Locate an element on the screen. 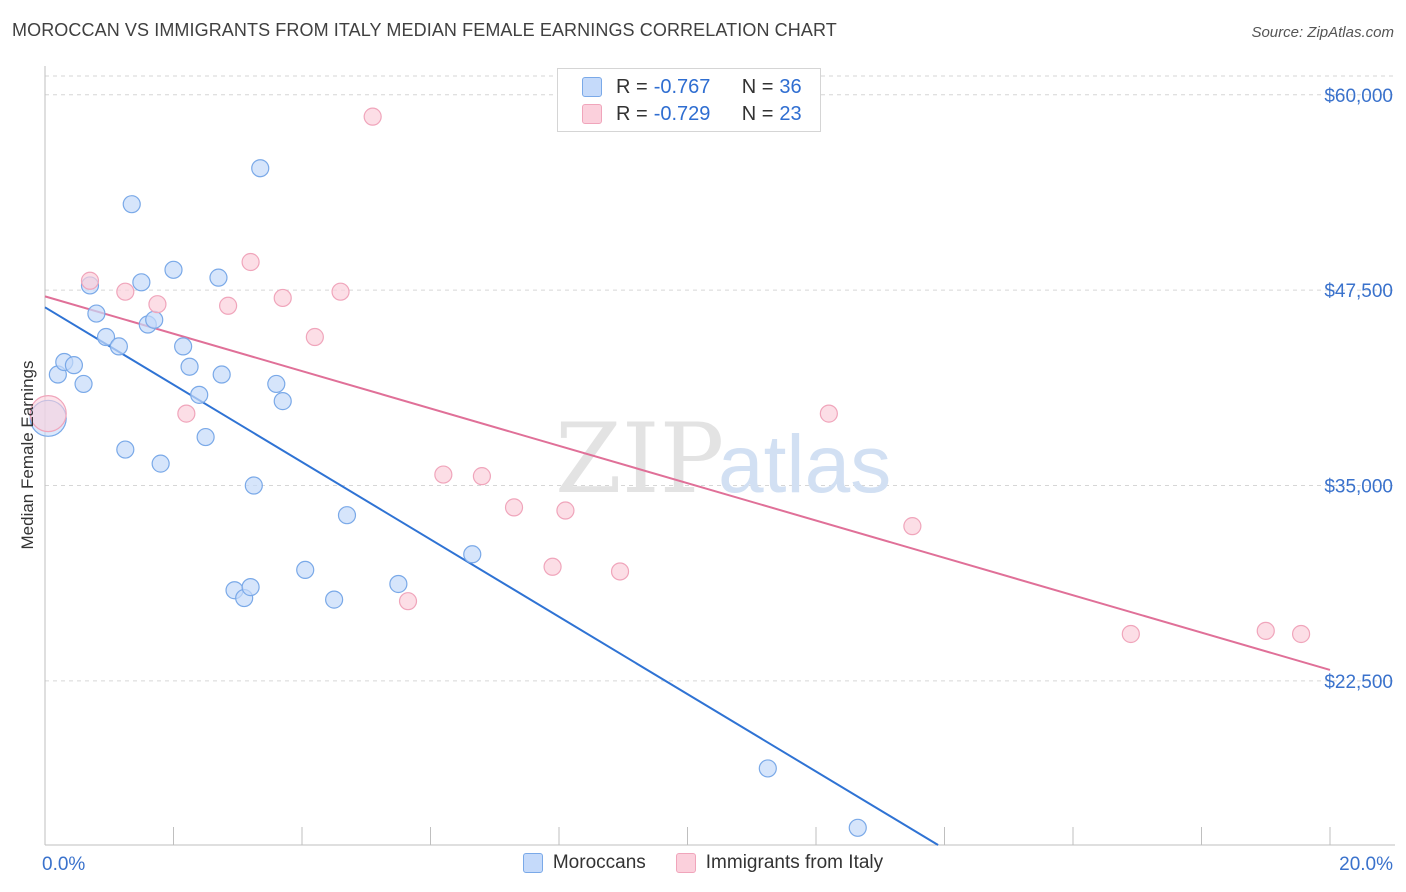  stats-row-moroccans: R = -0.767 N = 36 is located at coordinates (680, 87).